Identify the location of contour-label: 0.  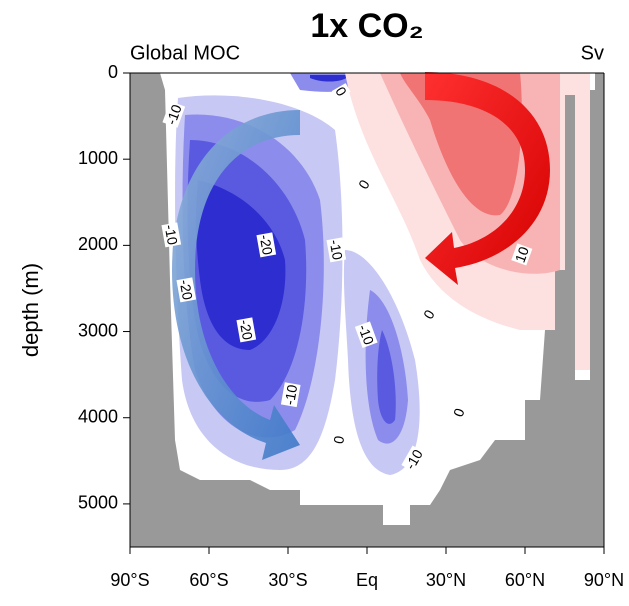
(338, 439).